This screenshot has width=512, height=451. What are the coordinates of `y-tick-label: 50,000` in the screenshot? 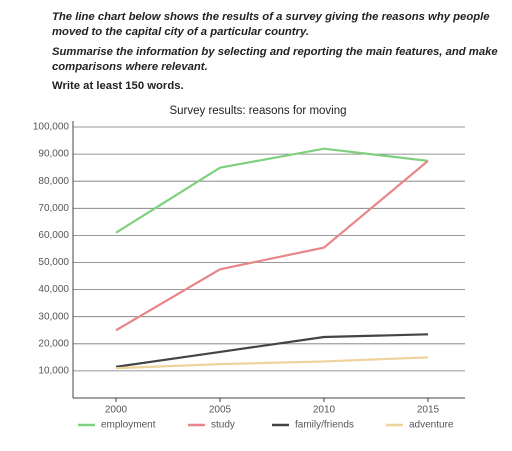 It's located at (53, 262).